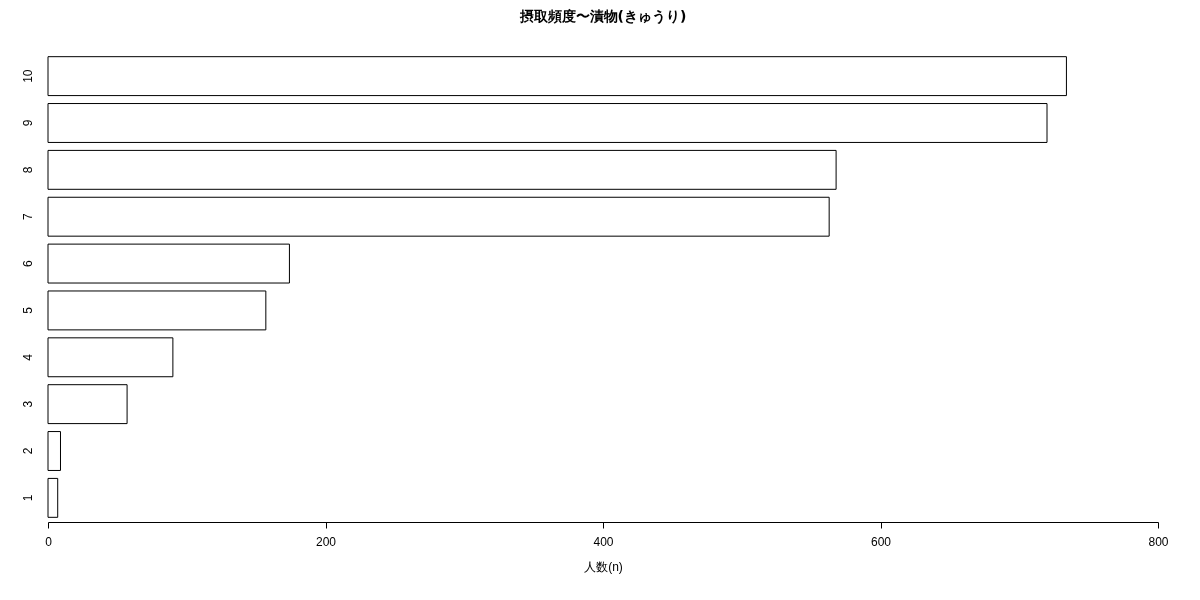 Image resolution: width=1200 pixels, height=600 pixels. Describe the element at coordinates (27, 263) in the screenshot. I see `y-tick-label: 6` at that location.